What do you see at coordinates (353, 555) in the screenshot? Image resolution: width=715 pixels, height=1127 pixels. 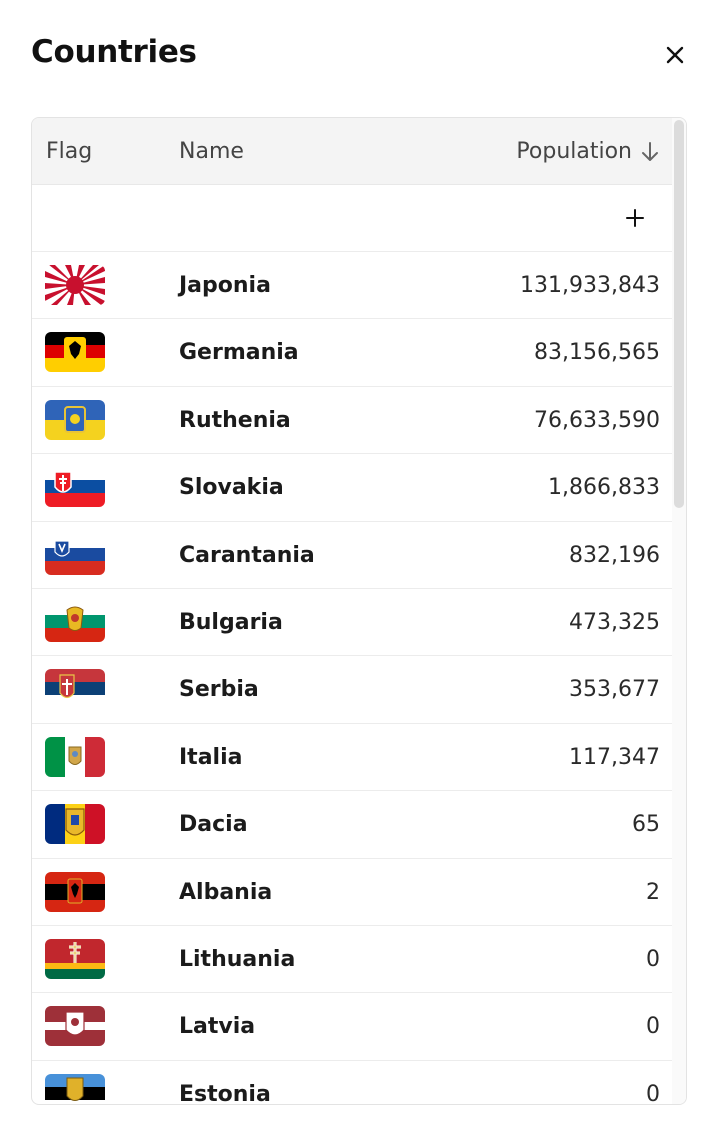 I see `table-row: Carantania 832,196` at bounding box center [353, 555].